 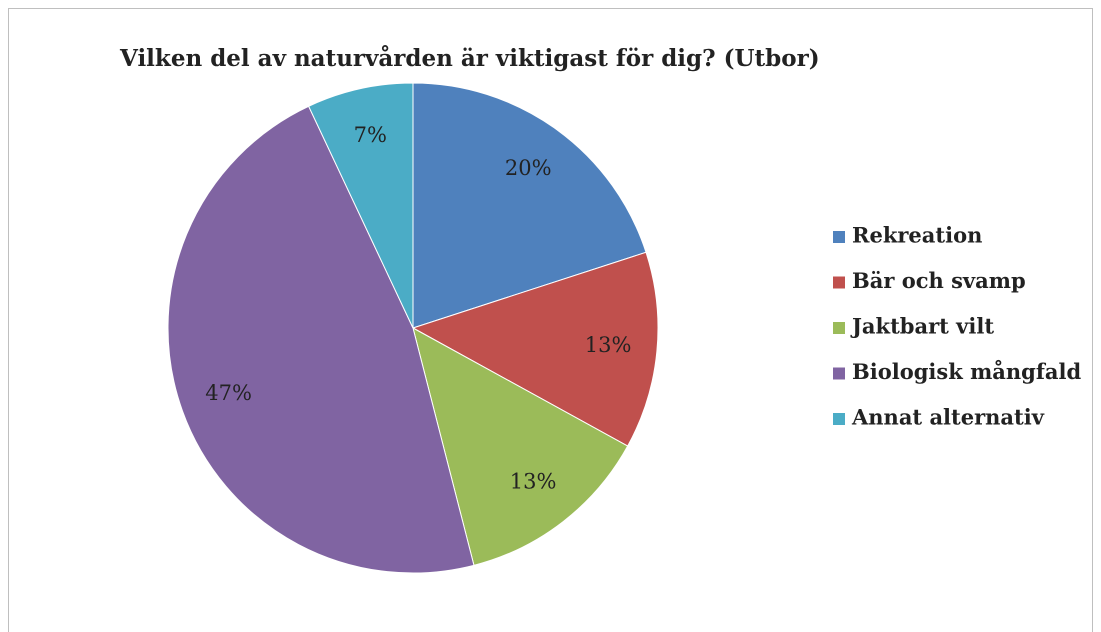 I want to click on data-label: 7%, so click(x=370, y=135).